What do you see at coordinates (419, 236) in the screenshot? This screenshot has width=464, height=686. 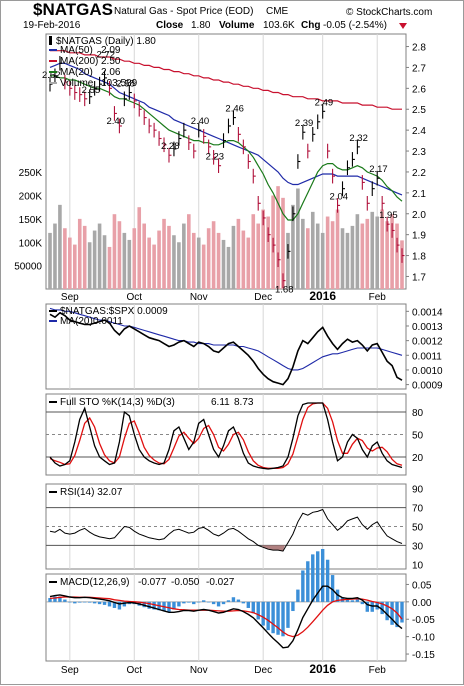 I see `price-tick-label: 1.9` at bounding box center [419, 236].